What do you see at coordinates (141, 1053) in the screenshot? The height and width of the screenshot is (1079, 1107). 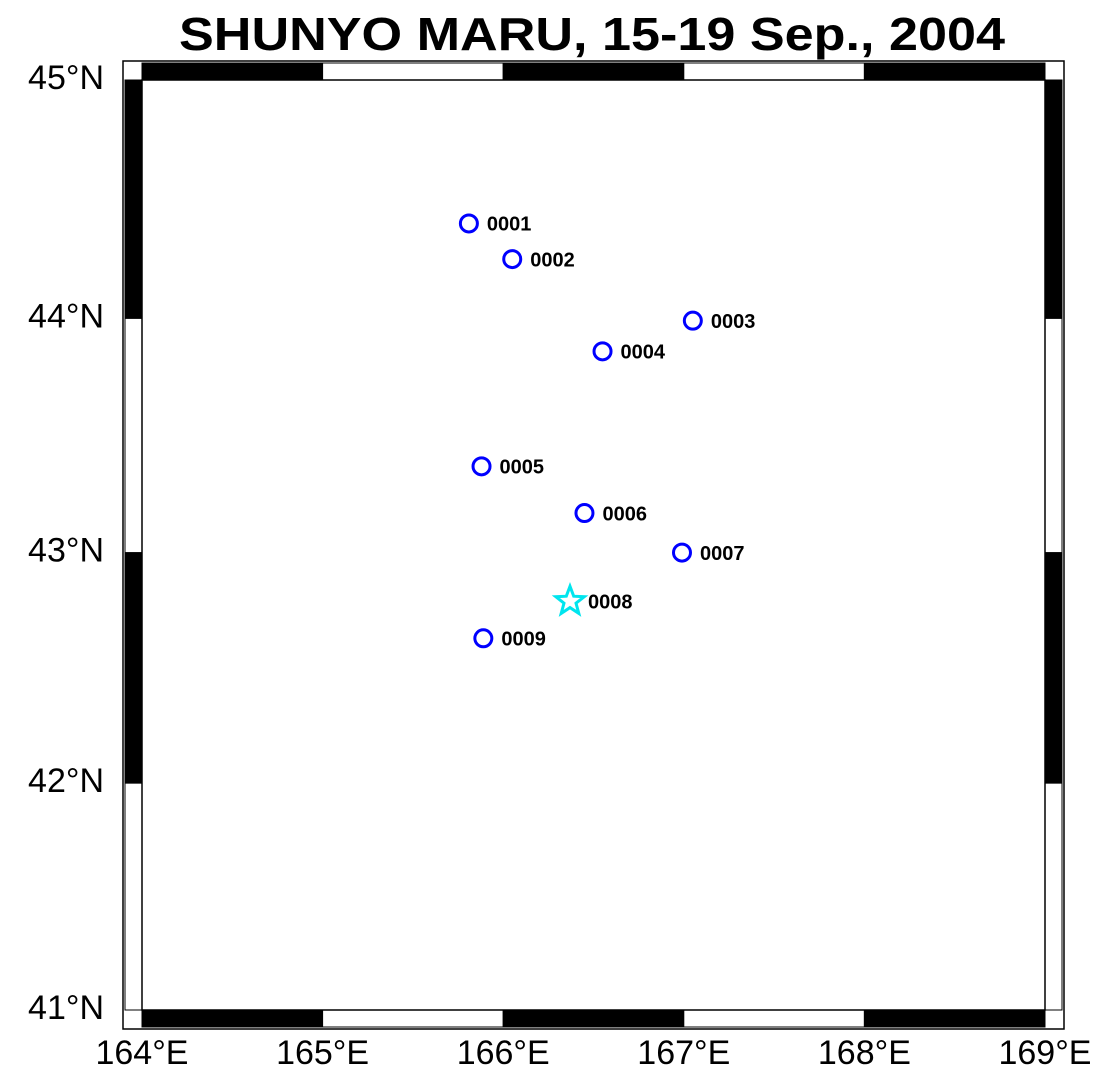 I see `x-tick-label: 164°E` at bounding box center [141, 1053].